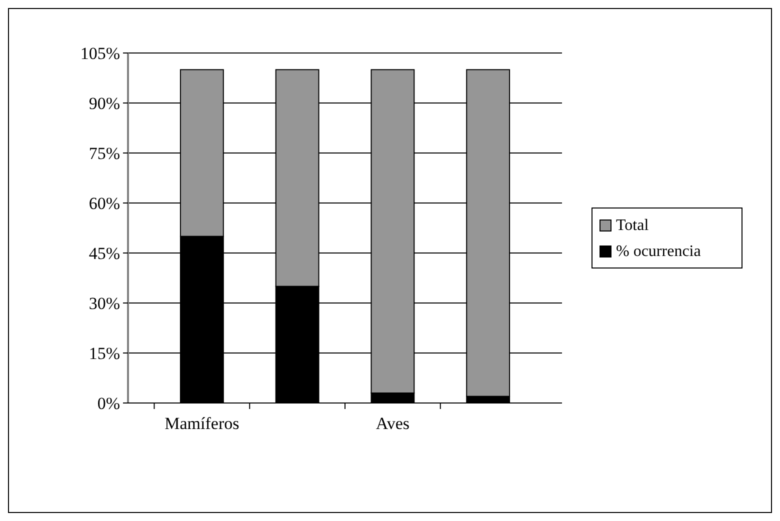  I want to click on y-tick-label: 0%, so click(108, 403).